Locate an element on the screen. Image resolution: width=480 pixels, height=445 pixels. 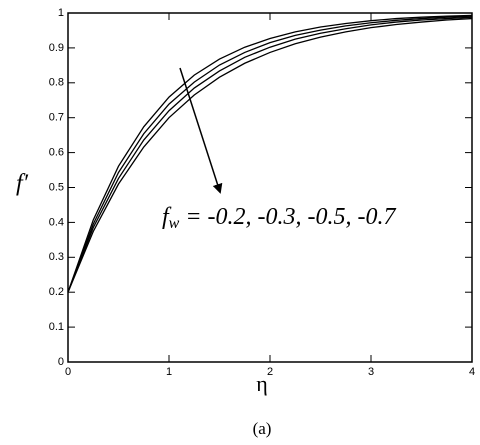
y-tick-label: 0.2 is located at coordinates (56, 292).